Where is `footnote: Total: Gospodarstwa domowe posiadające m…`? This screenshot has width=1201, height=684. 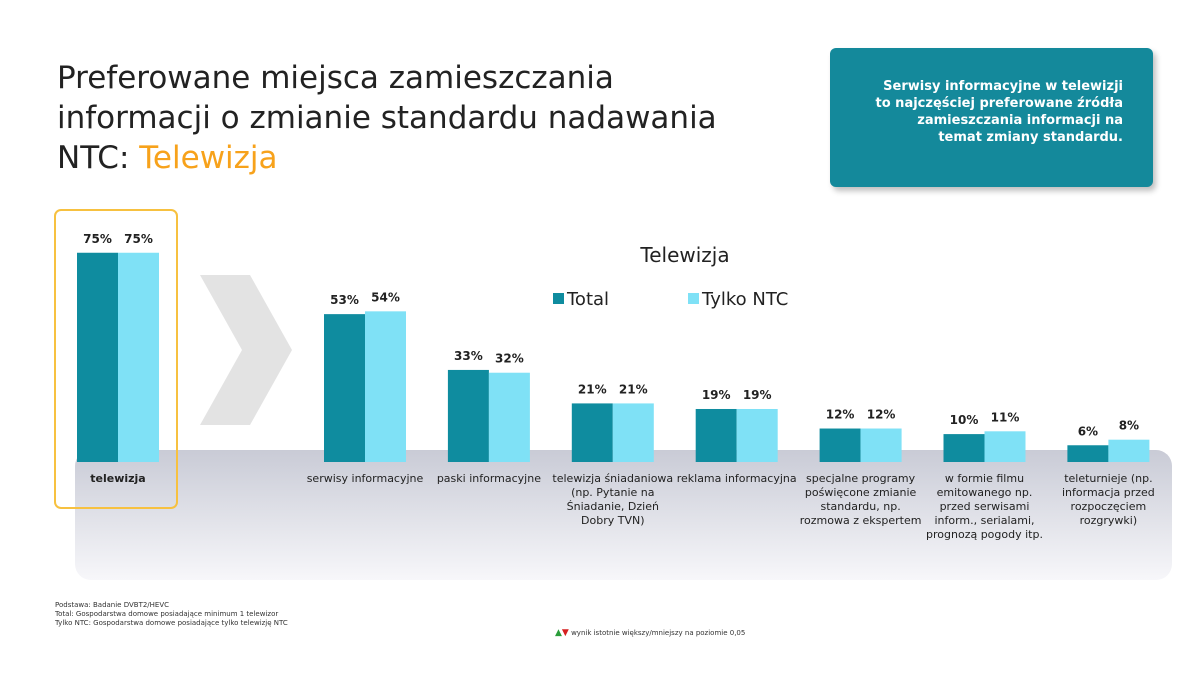
footnote: Total: Gospodarstwa domowe posiadające m… is located at coordinates (167, 614).